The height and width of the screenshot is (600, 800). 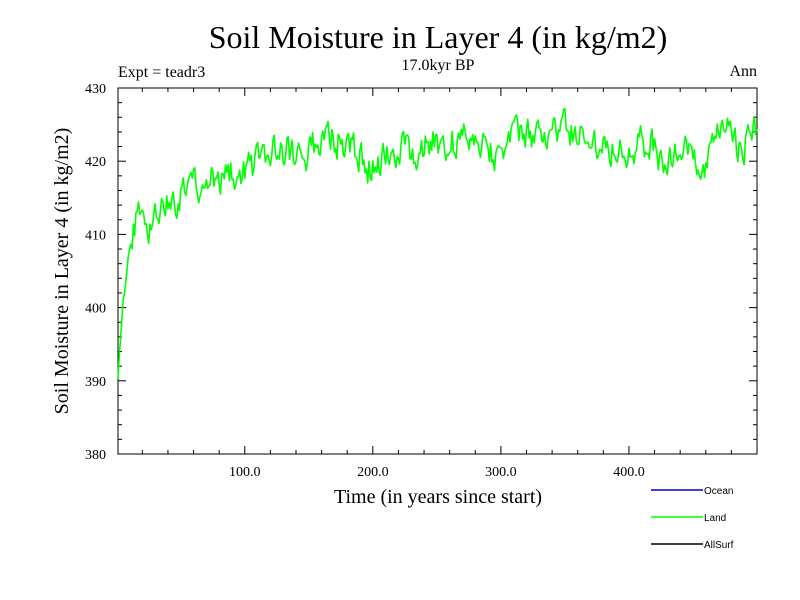 I want to click on x-tick-label: 400.0, so click(x=629, y=472).